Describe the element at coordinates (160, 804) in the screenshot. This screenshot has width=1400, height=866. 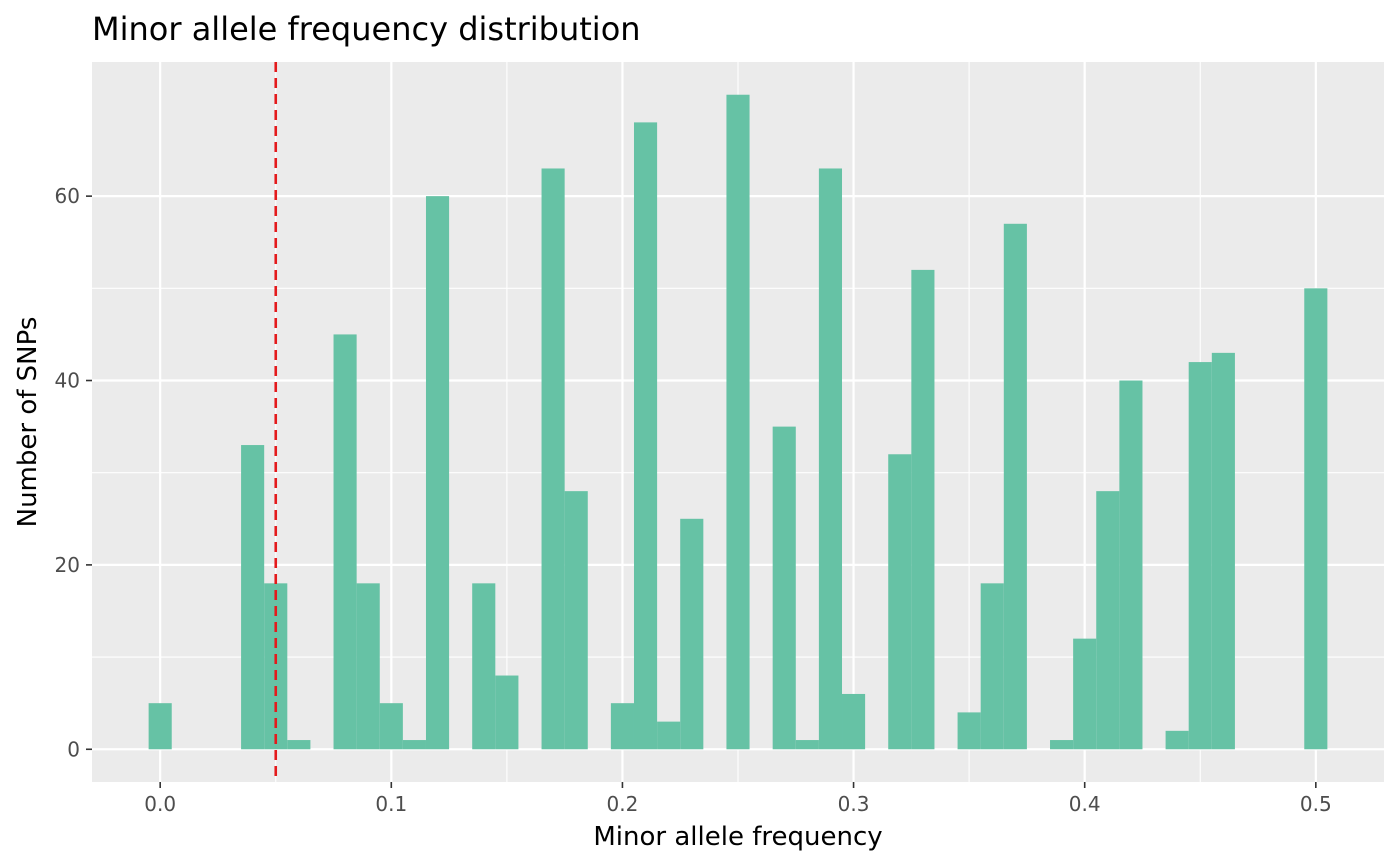
I see `x-tick-label: 0.0` at that location.